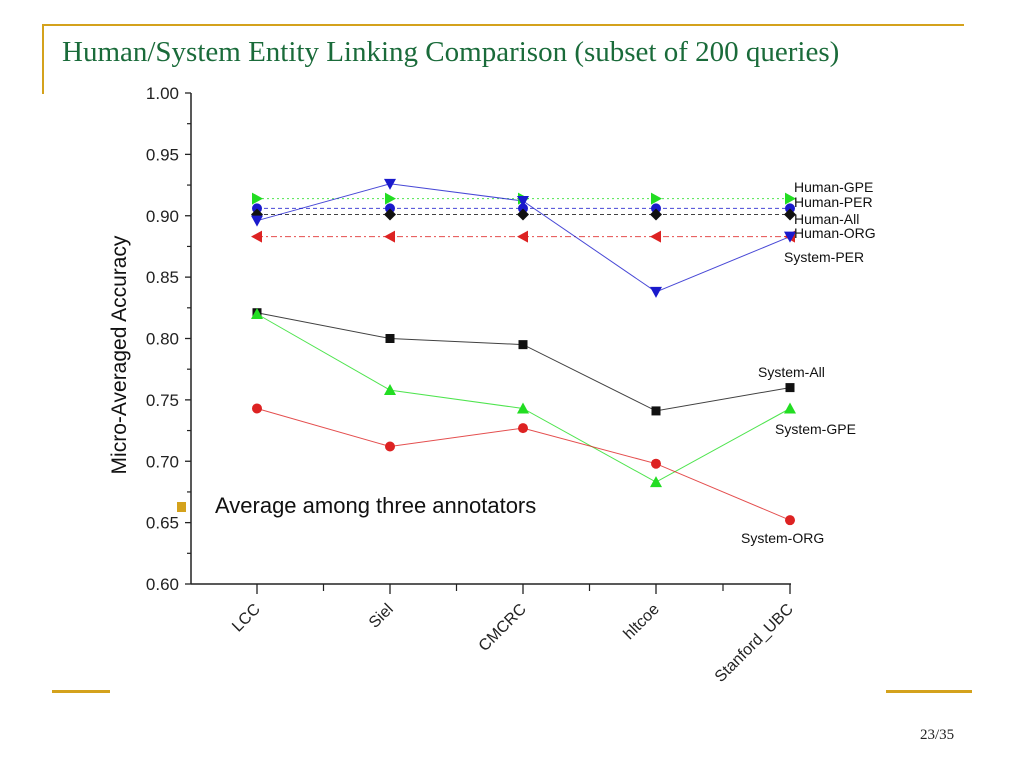  Describe the element at coordinates (937, 735) in the screenshot. I see `page-number: 23/35` at that location.